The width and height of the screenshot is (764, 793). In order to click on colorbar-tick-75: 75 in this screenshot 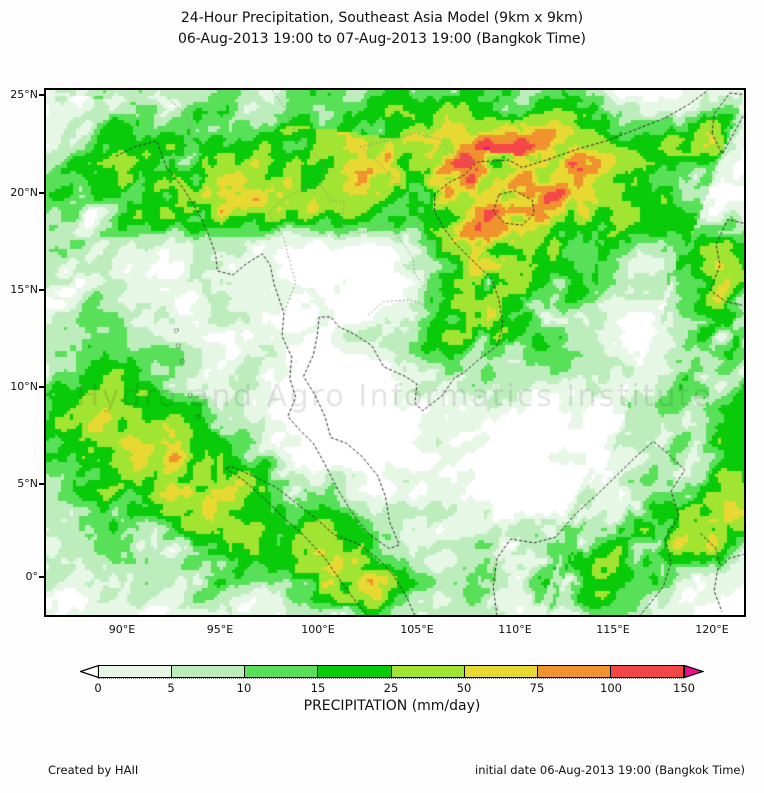, I will do `click(537, 688)`.